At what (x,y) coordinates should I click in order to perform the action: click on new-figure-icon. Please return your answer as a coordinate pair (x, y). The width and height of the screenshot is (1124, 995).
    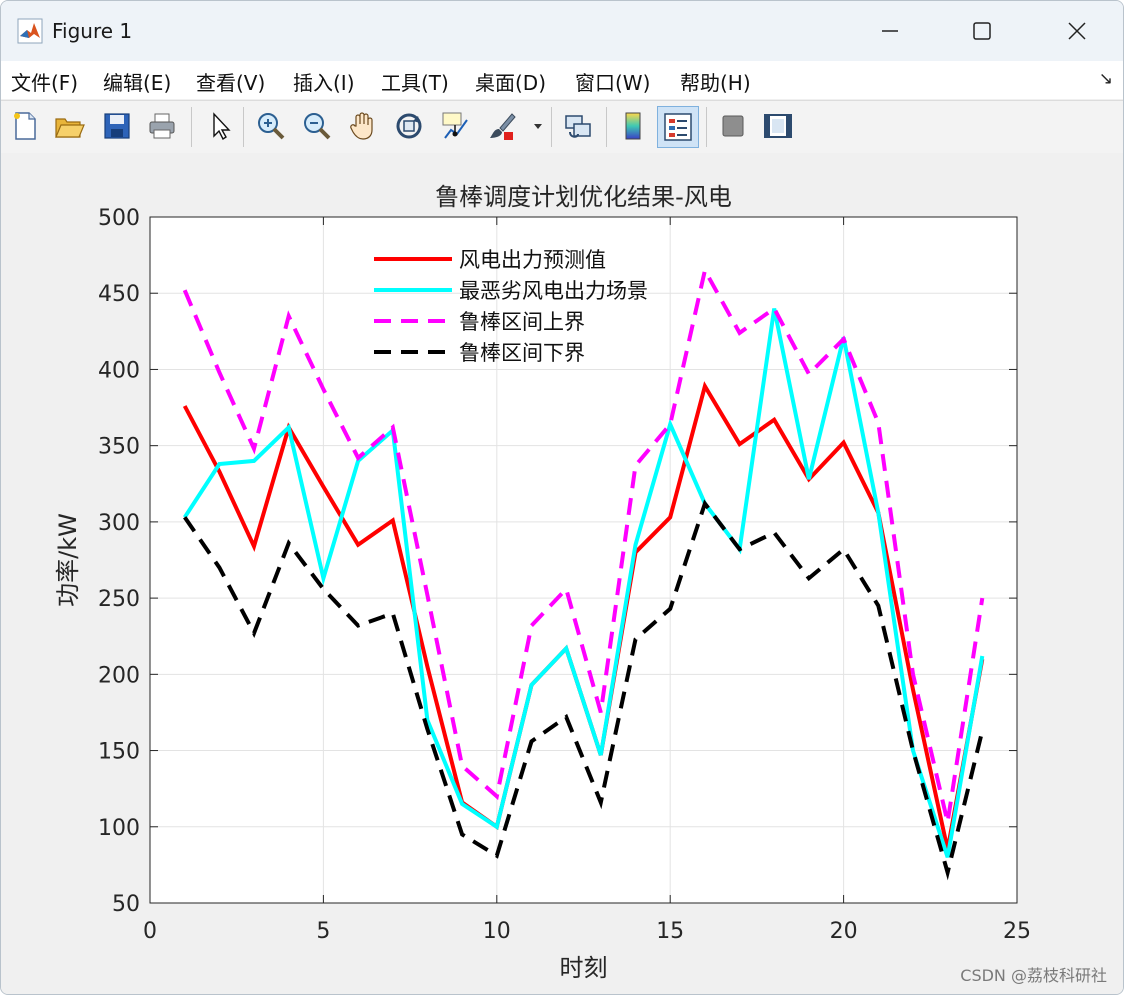
    Looking at the image, I should click on (25, 126).